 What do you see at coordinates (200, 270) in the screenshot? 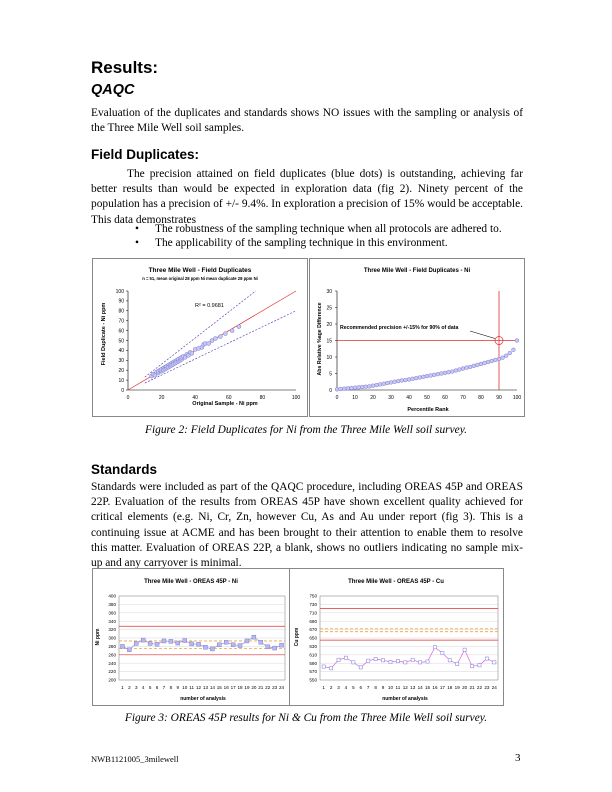
I see `chart-title: Three Mile Well - Field Duplicates` at bounding box center [200, 270].